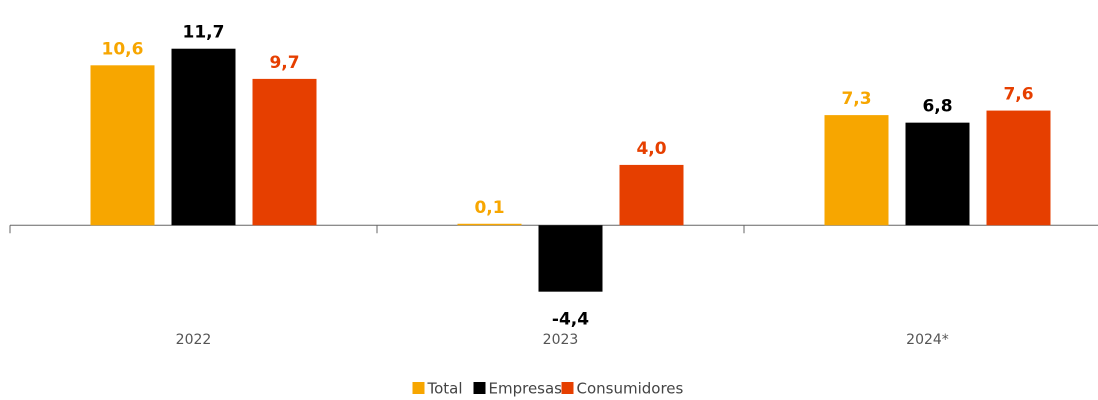  Describe the element at coordinates (856, 99) in the screenshot. I see `value-label: 7,3` at that location.